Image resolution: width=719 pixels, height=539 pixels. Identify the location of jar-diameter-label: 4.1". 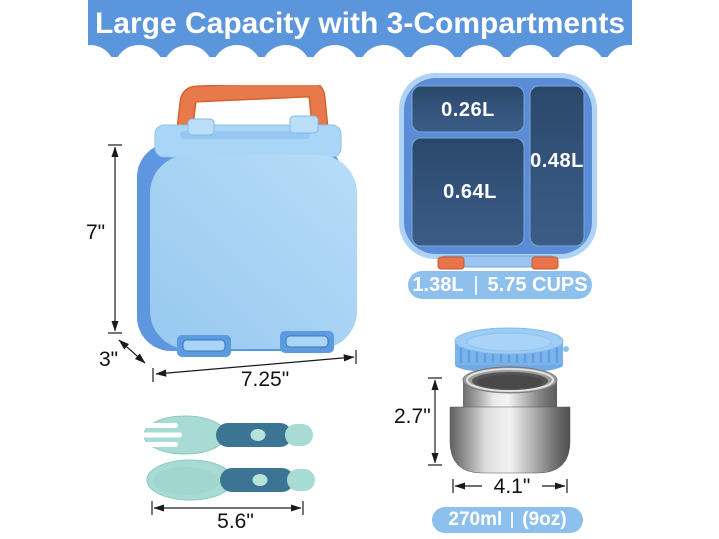
(512, 486).